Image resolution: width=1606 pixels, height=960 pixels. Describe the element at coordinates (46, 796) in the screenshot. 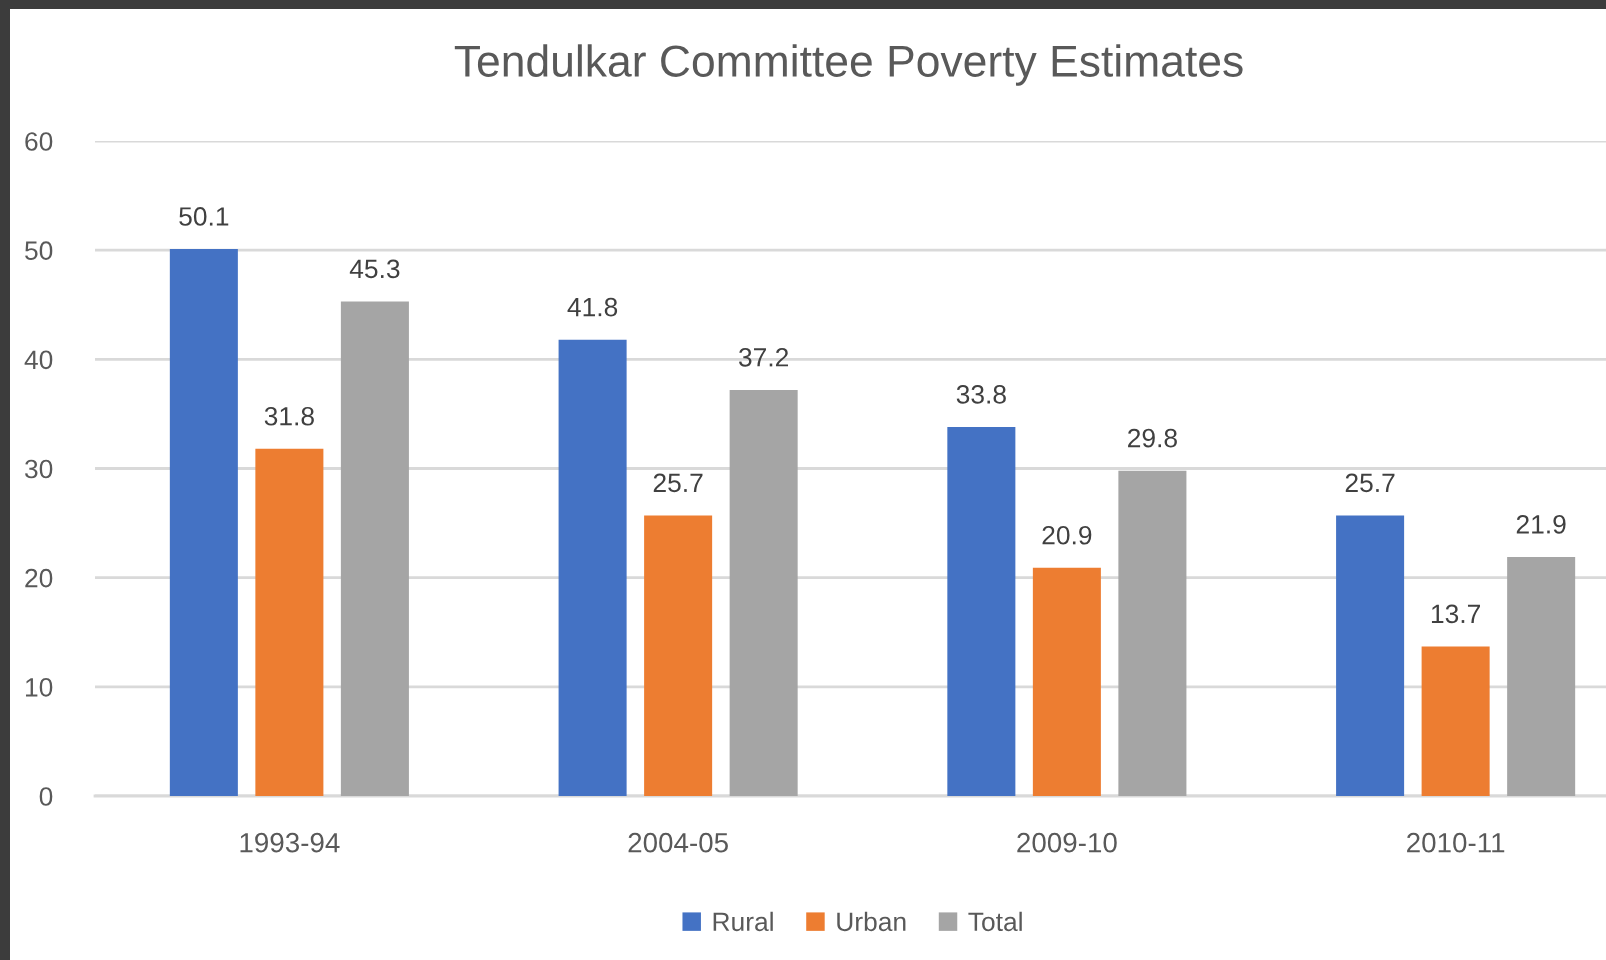

I see `y-tick-label: 0` at that location.